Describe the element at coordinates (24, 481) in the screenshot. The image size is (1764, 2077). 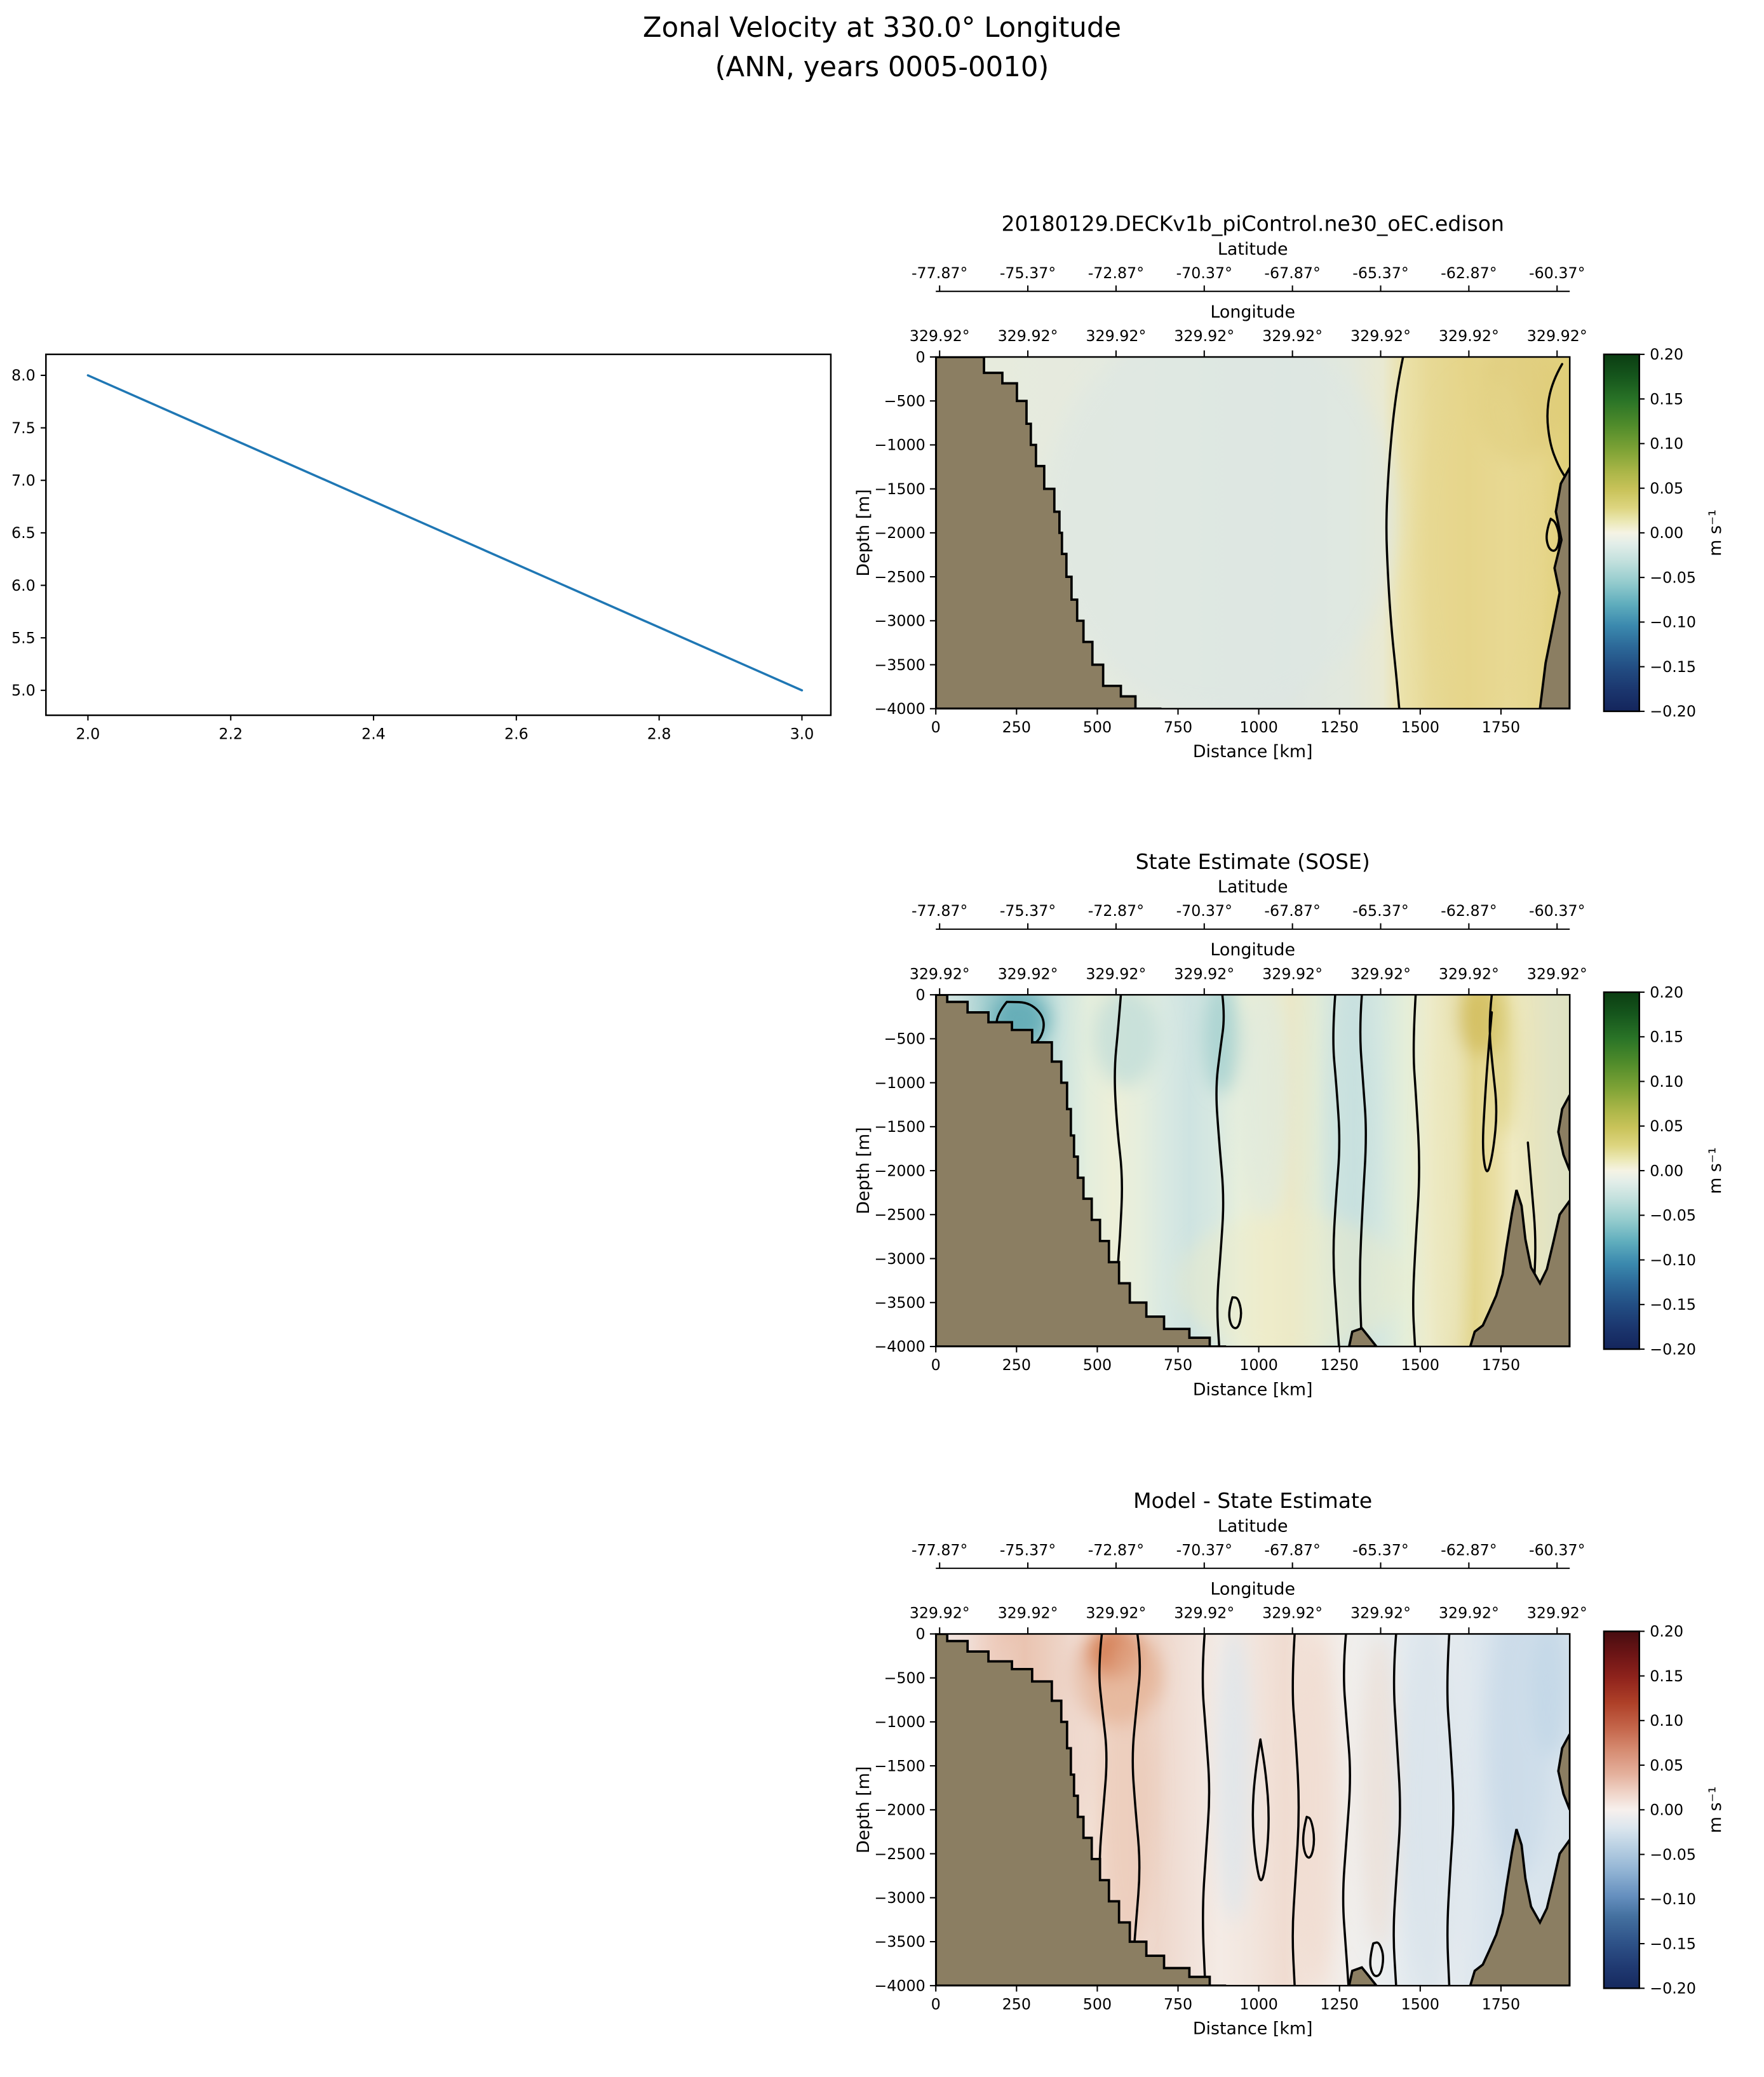
I see `y-tick-label: 7.0` at that location.